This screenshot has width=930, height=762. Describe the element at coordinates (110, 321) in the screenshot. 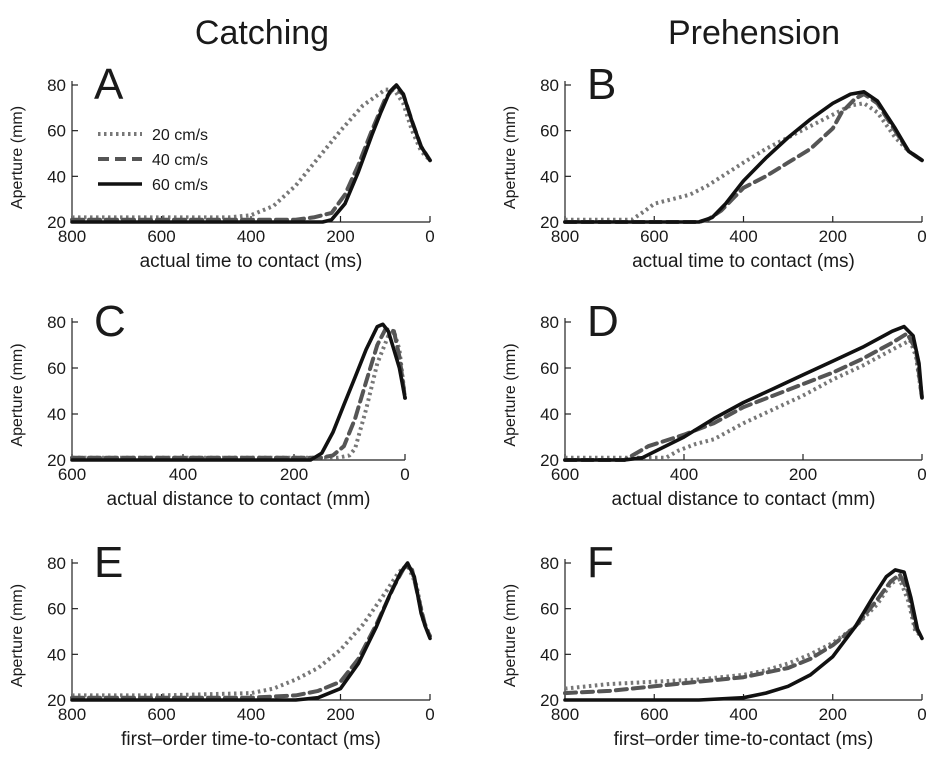

I see `panel-letter: C` at that location.